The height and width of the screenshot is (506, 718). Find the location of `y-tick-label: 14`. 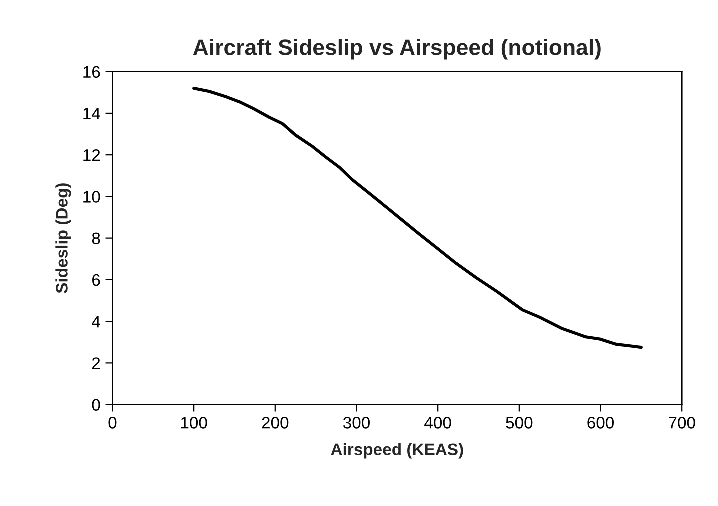

y-tick-label: 14 is located at coordinates (92, 114).